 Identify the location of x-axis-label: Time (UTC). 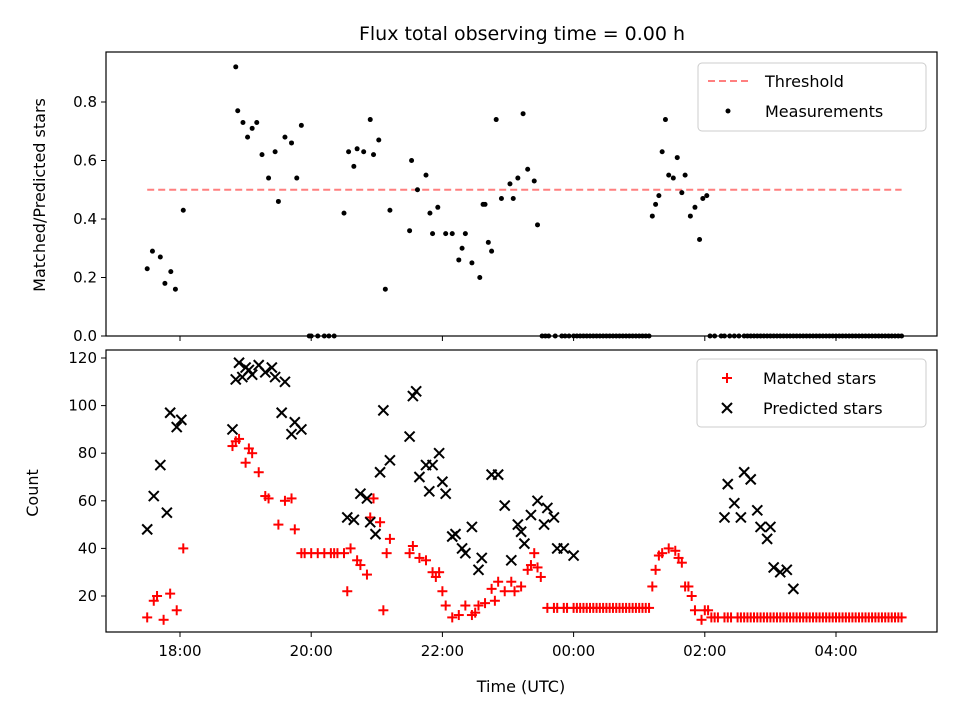
(520, 686).